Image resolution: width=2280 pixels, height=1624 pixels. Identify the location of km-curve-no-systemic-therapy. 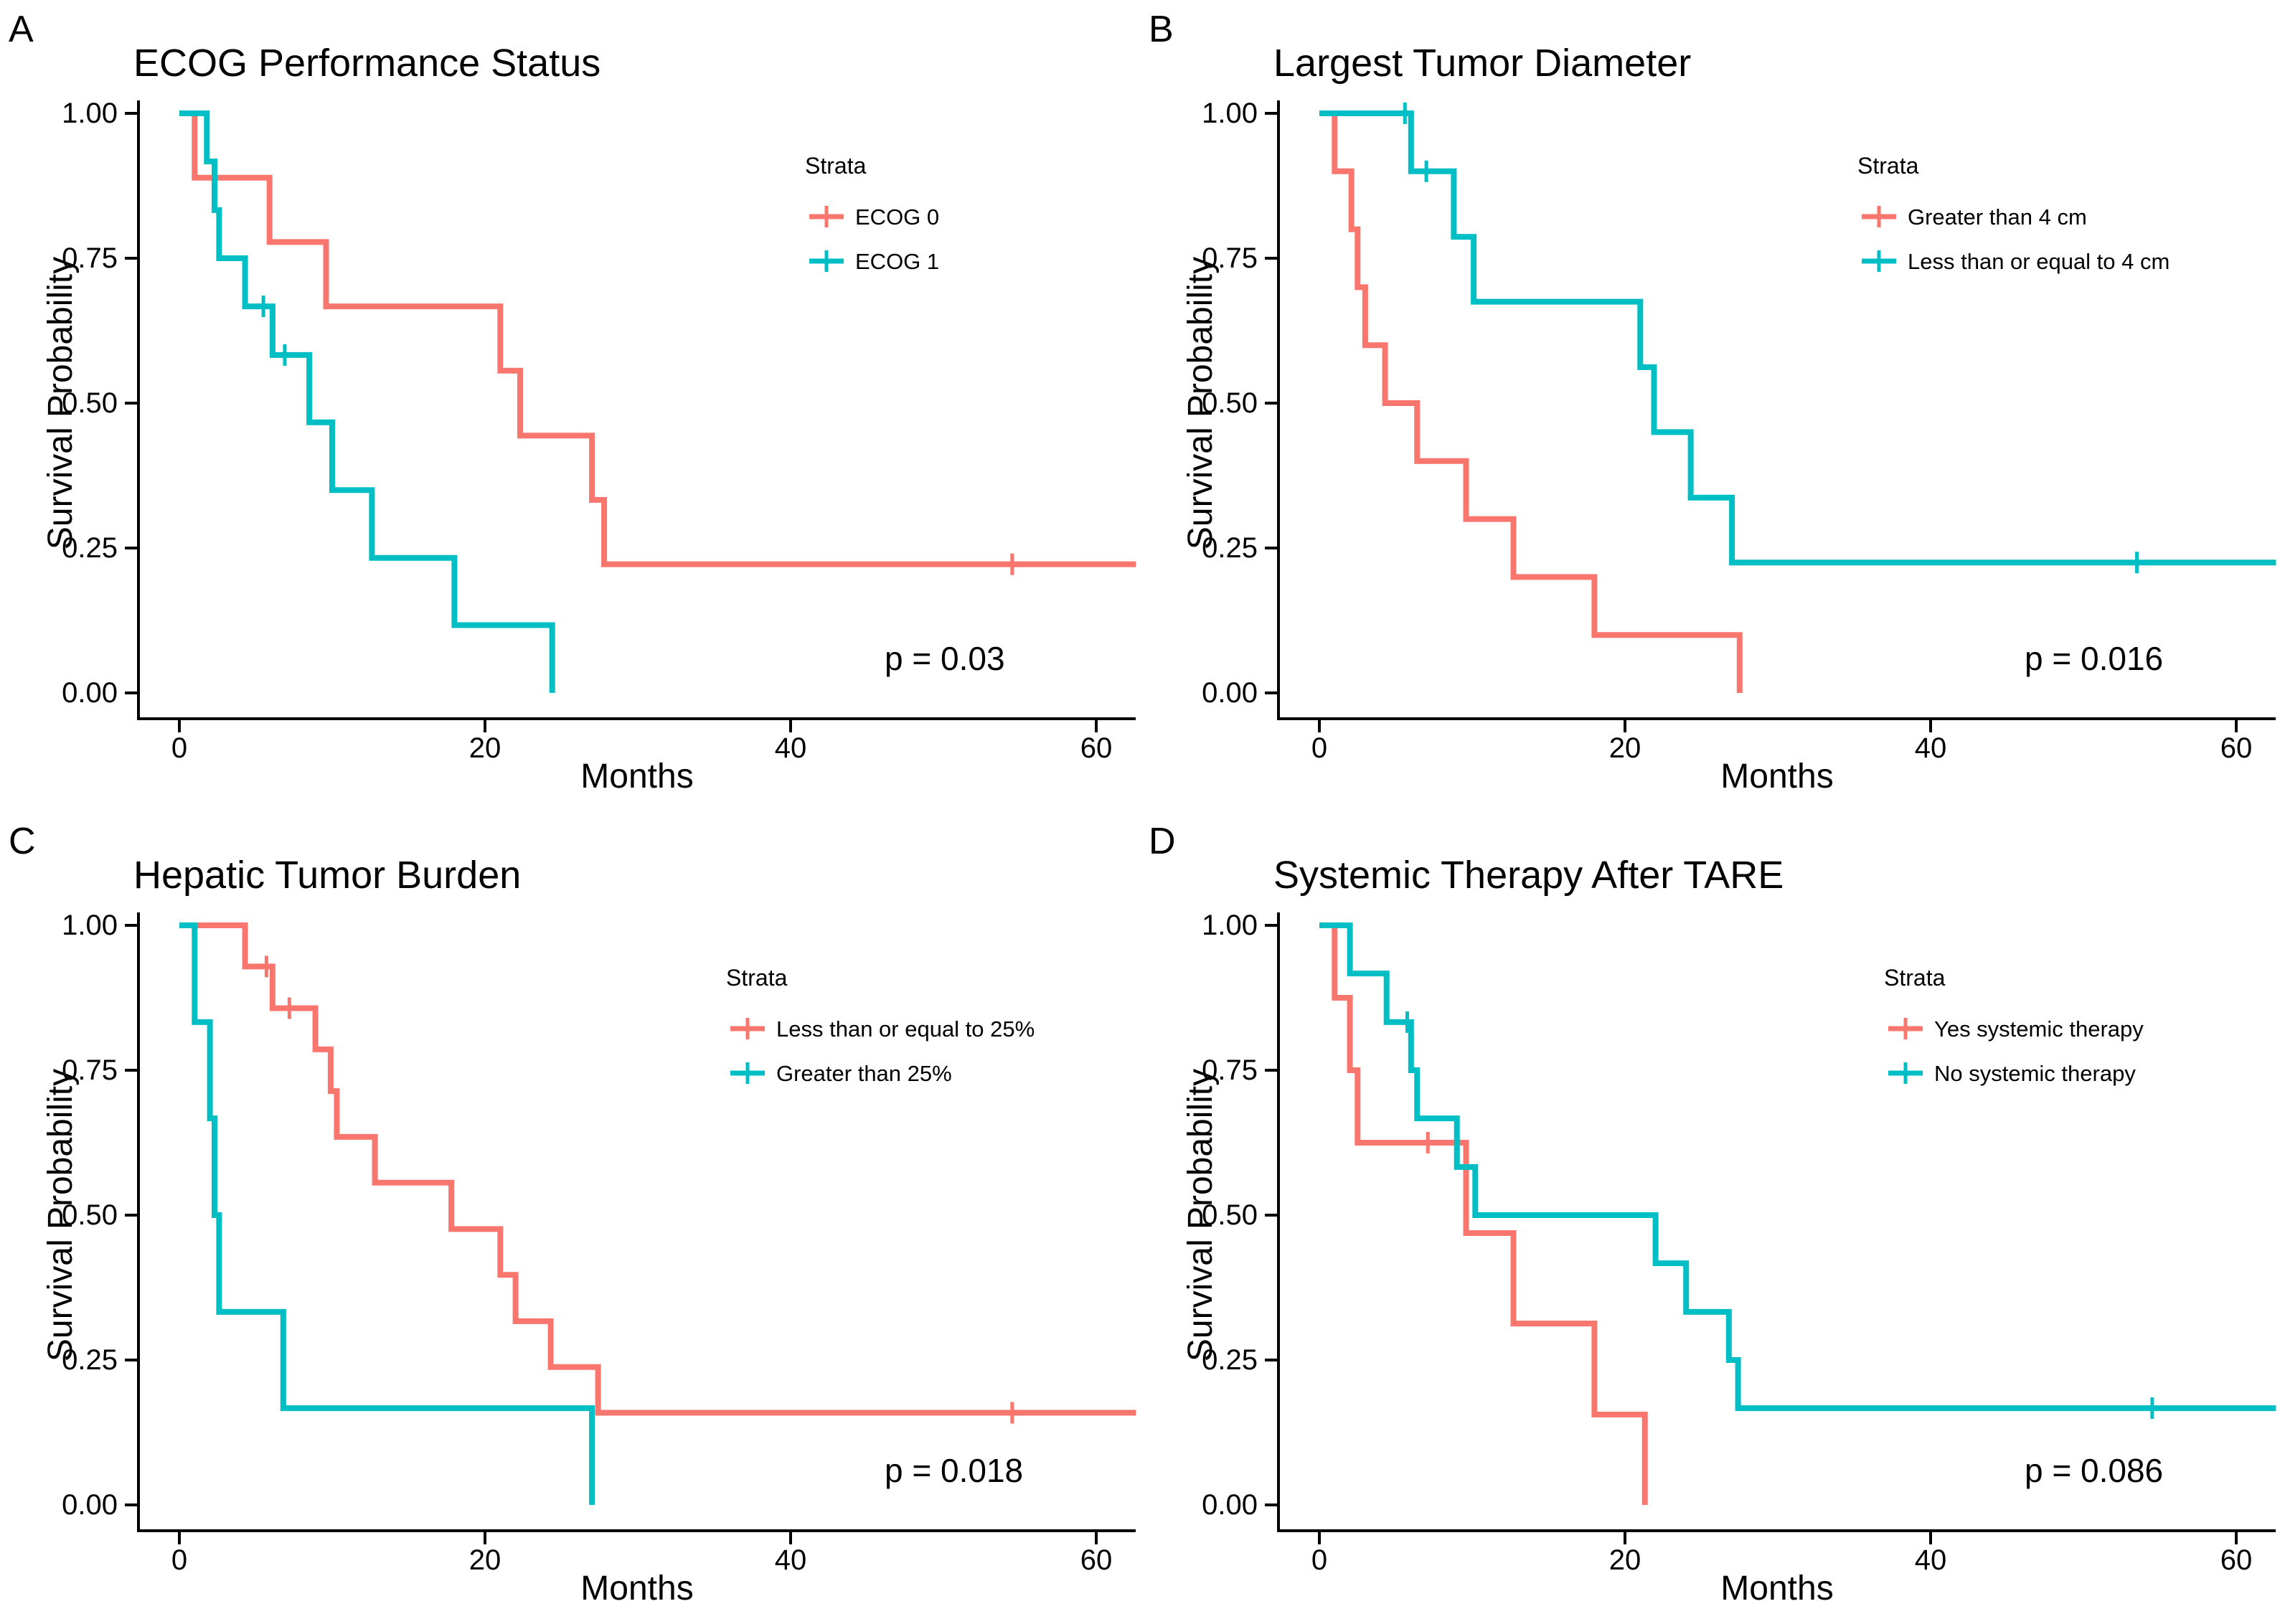
(1797, 1167).